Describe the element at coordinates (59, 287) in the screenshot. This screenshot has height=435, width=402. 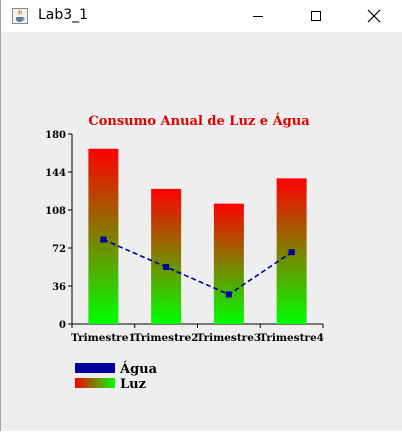
I see `y-tick-label: 36` at that location.